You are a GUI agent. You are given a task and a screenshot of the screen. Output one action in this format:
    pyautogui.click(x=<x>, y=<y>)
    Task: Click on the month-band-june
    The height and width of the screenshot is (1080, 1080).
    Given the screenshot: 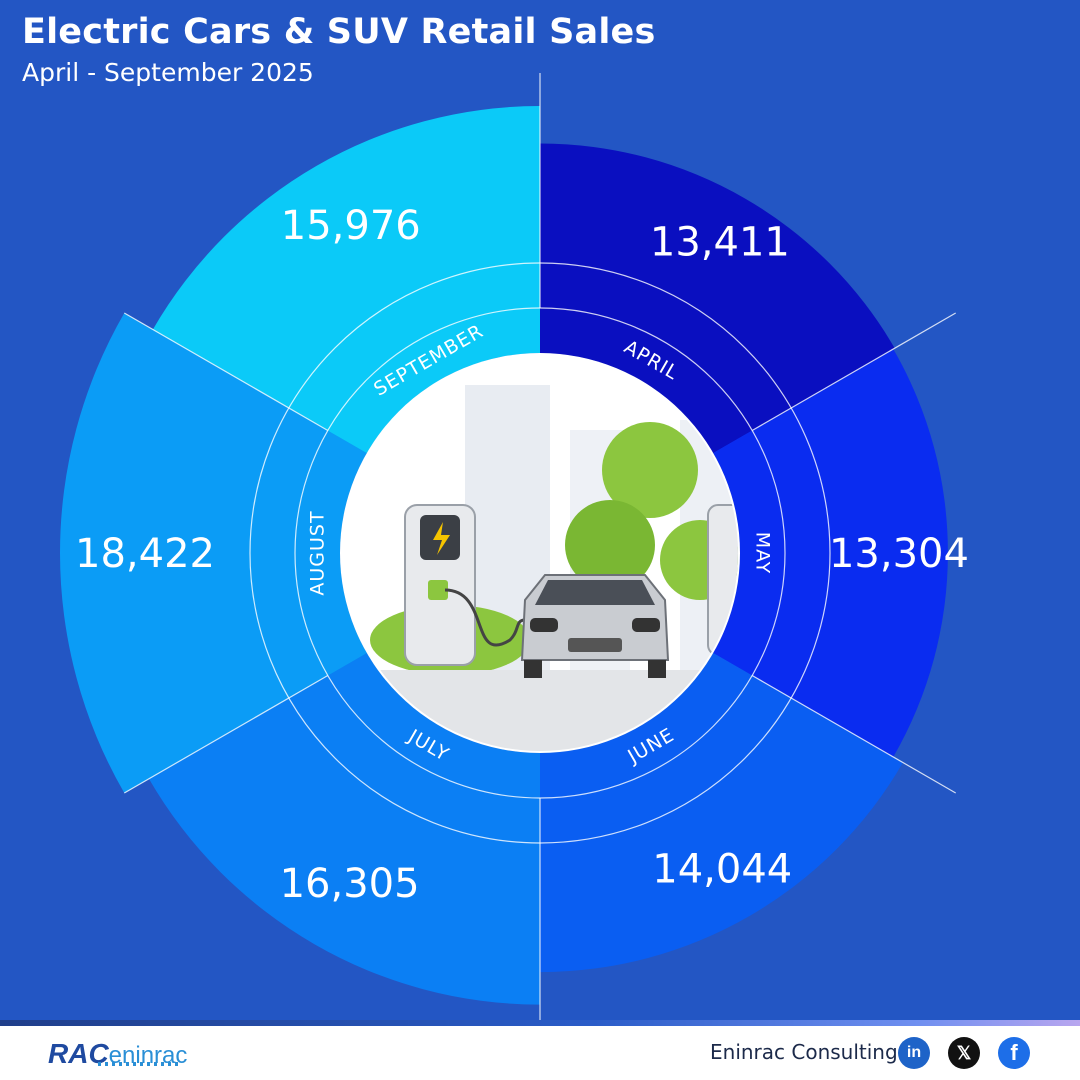 What is the action you would take?
    pyautogui.click(x=646, y=725)
    